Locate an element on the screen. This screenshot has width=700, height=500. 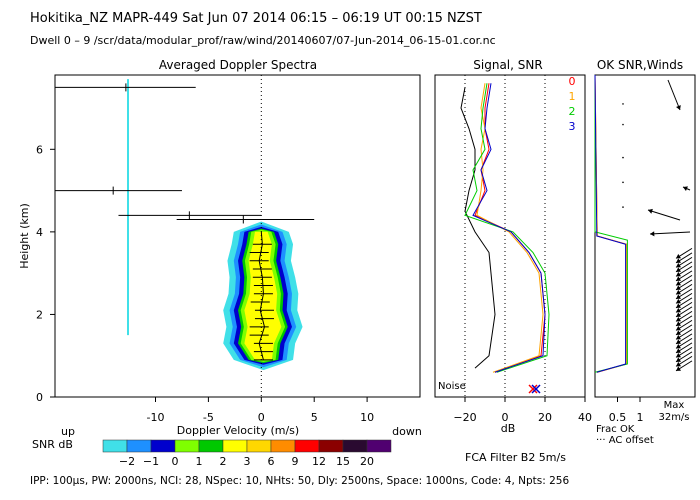
colorbar-tick-label: 1 is located at coordinates (199, 461).